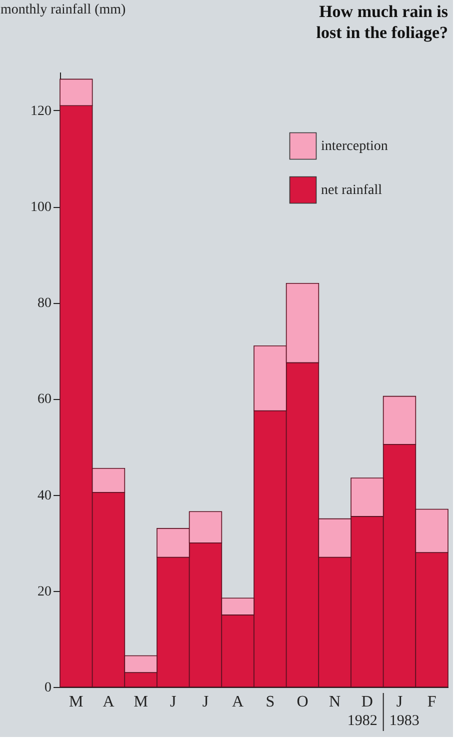  What do you see at coordinates (362, 721) in the screenshot?
I see `text: 1982` at bounding box center [362, 721].